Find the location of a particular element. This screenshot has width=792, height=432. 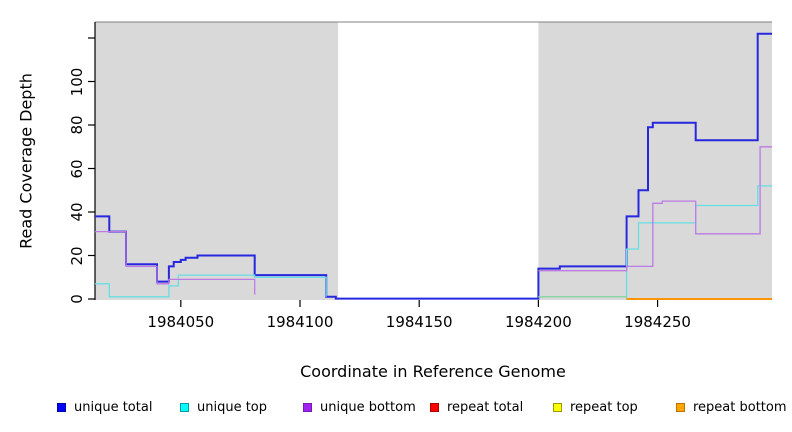

y-tick-label: 0 is located at coordinates (77, 299).